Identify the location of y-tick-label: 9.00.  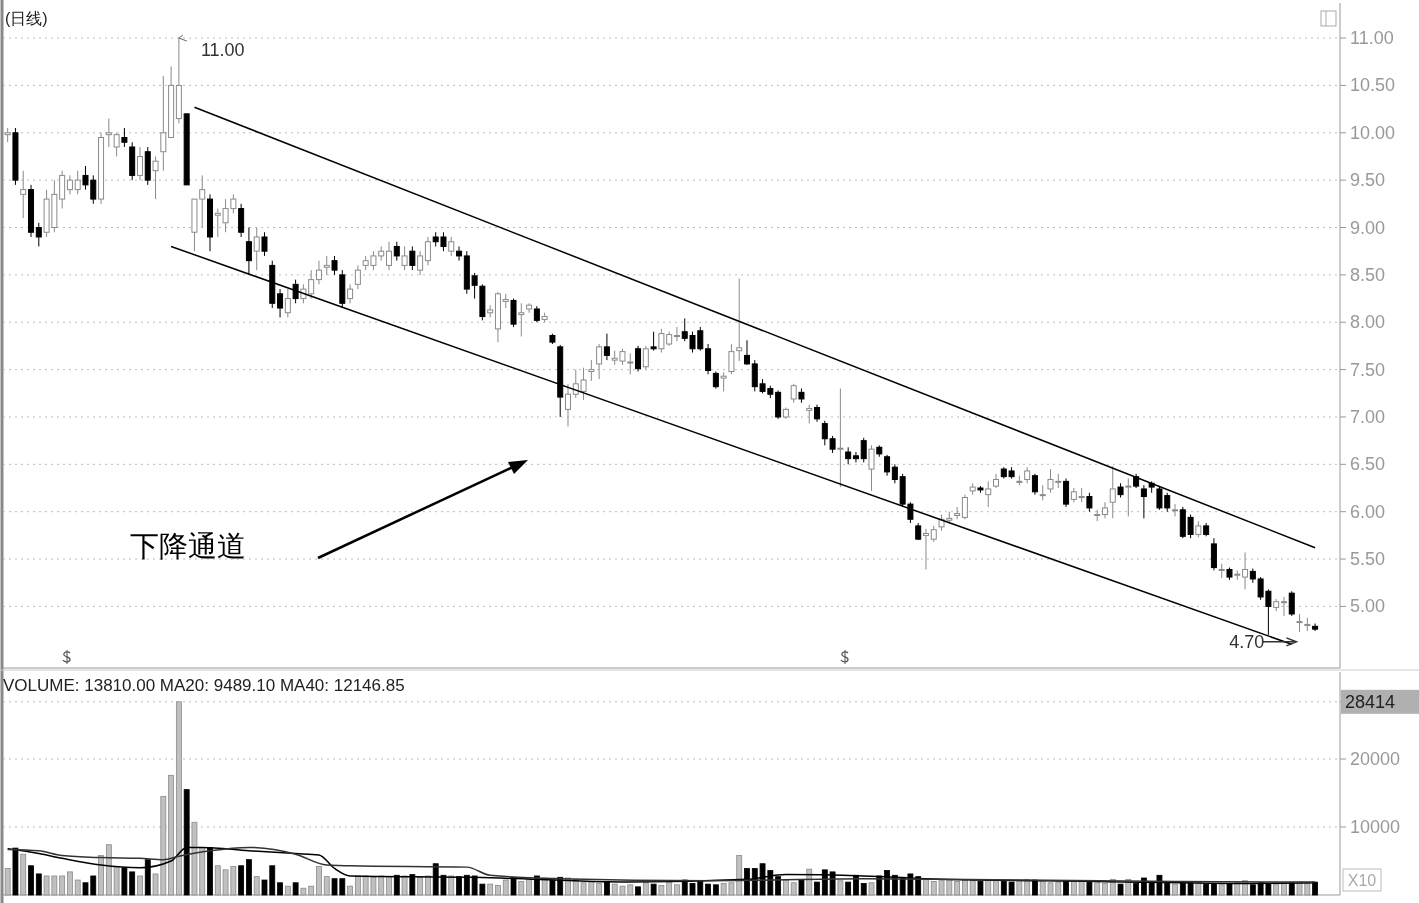
(1368, 227).